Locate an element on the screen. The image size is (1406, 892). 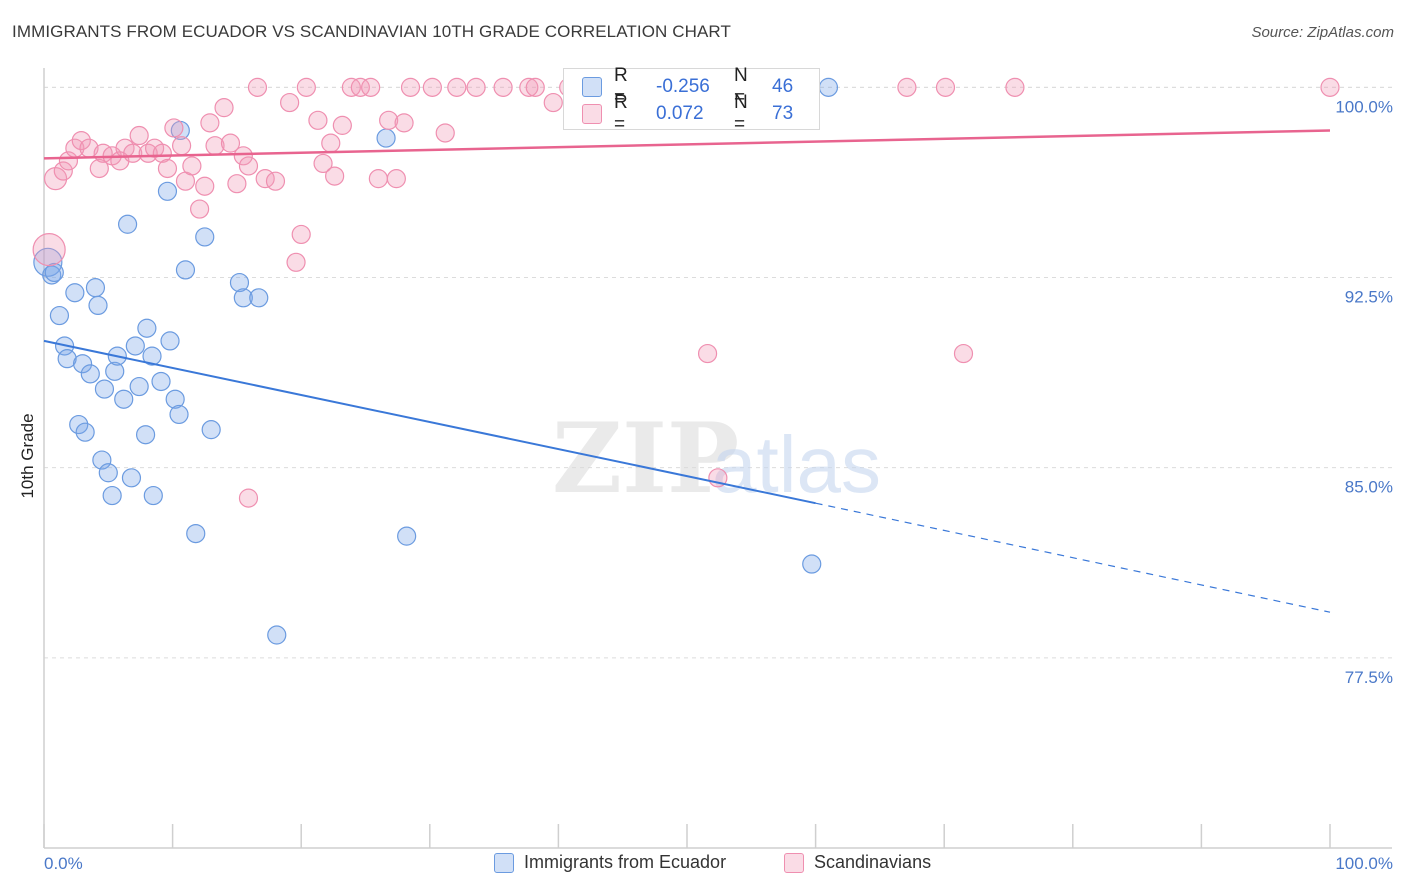
legend-swatch-ecuador is located at coordinates (504, 862).